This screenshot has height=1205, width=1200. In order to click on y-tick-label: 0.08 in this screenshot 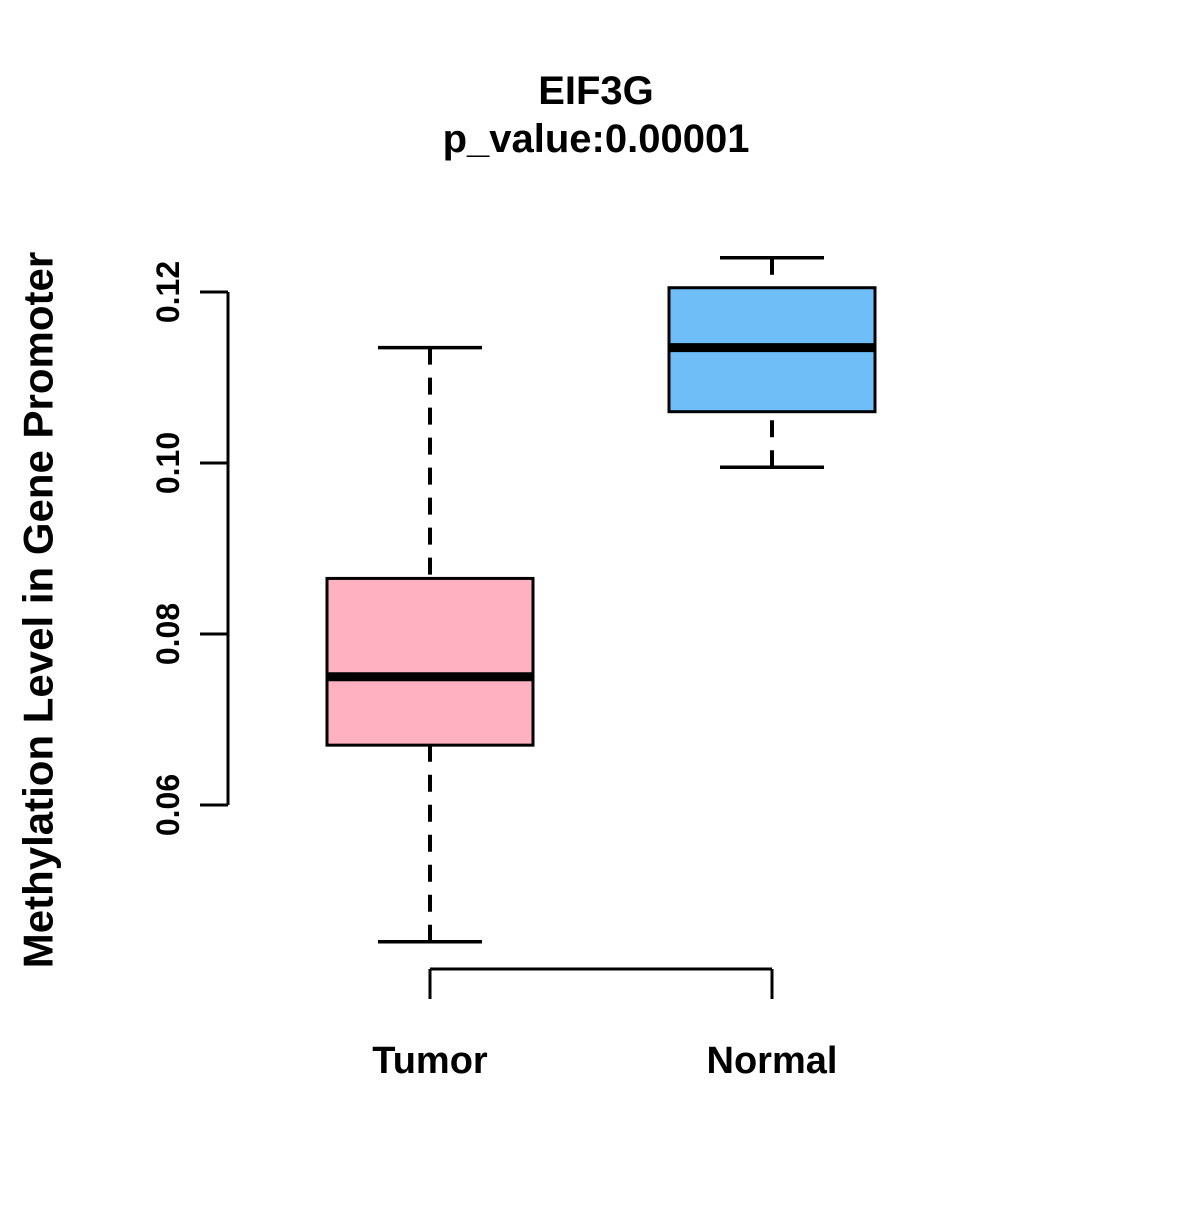, I will do `click(168, 634)`.